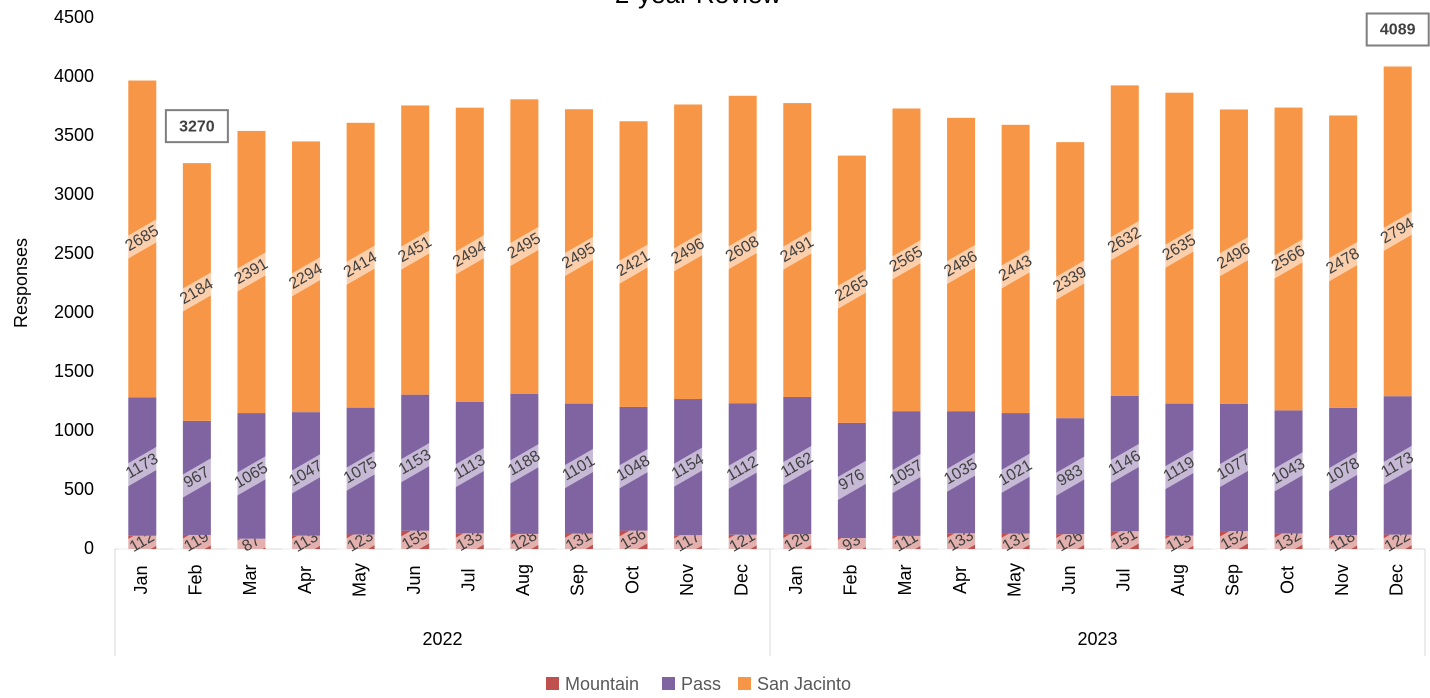  What do you see at coordinates (74, 312) in the screenshot?
I see `y-tick-label: 2000` at bounding box center [74, 312].